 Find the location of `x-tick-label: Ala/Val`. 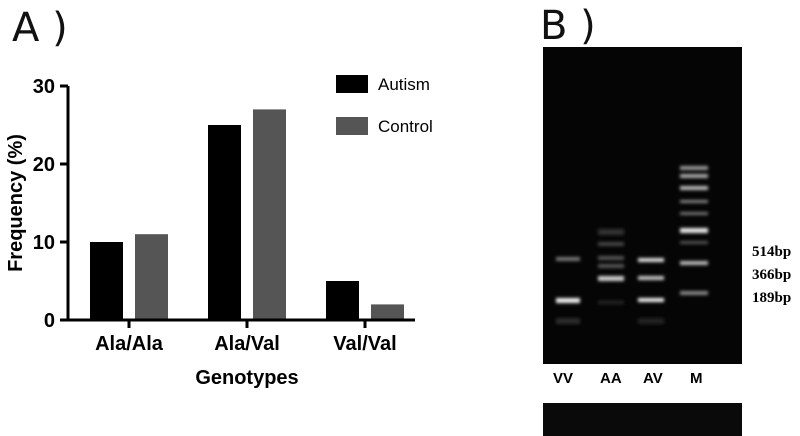

x-tick-label: Ala/Val is located at coordinates (247, 344).